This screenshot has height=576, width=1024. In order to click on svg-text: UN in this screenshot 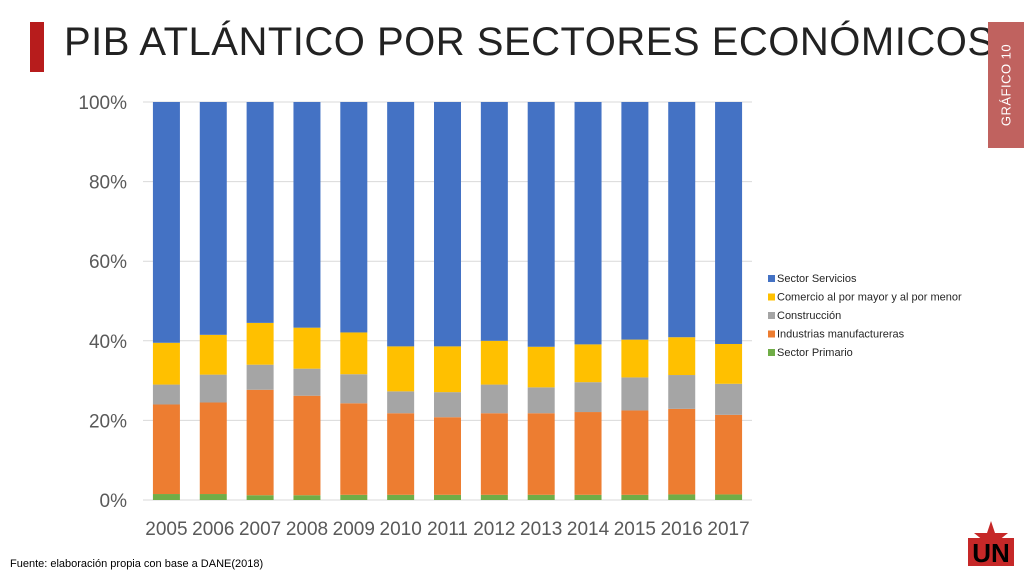, I will do `click(991, 553)`.